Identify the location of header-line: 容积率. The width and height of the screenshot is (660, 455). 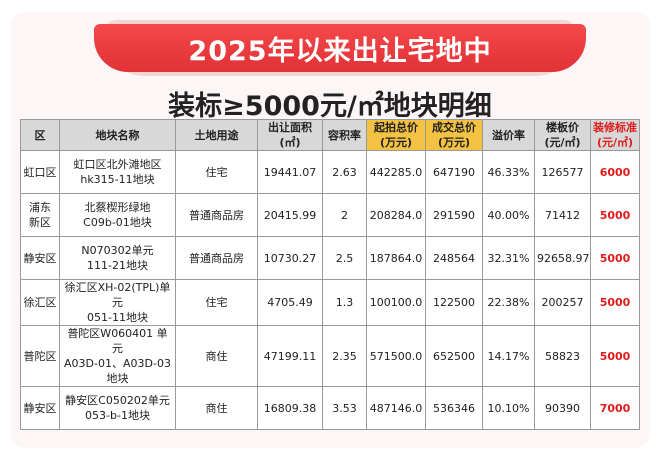
(344, 135).